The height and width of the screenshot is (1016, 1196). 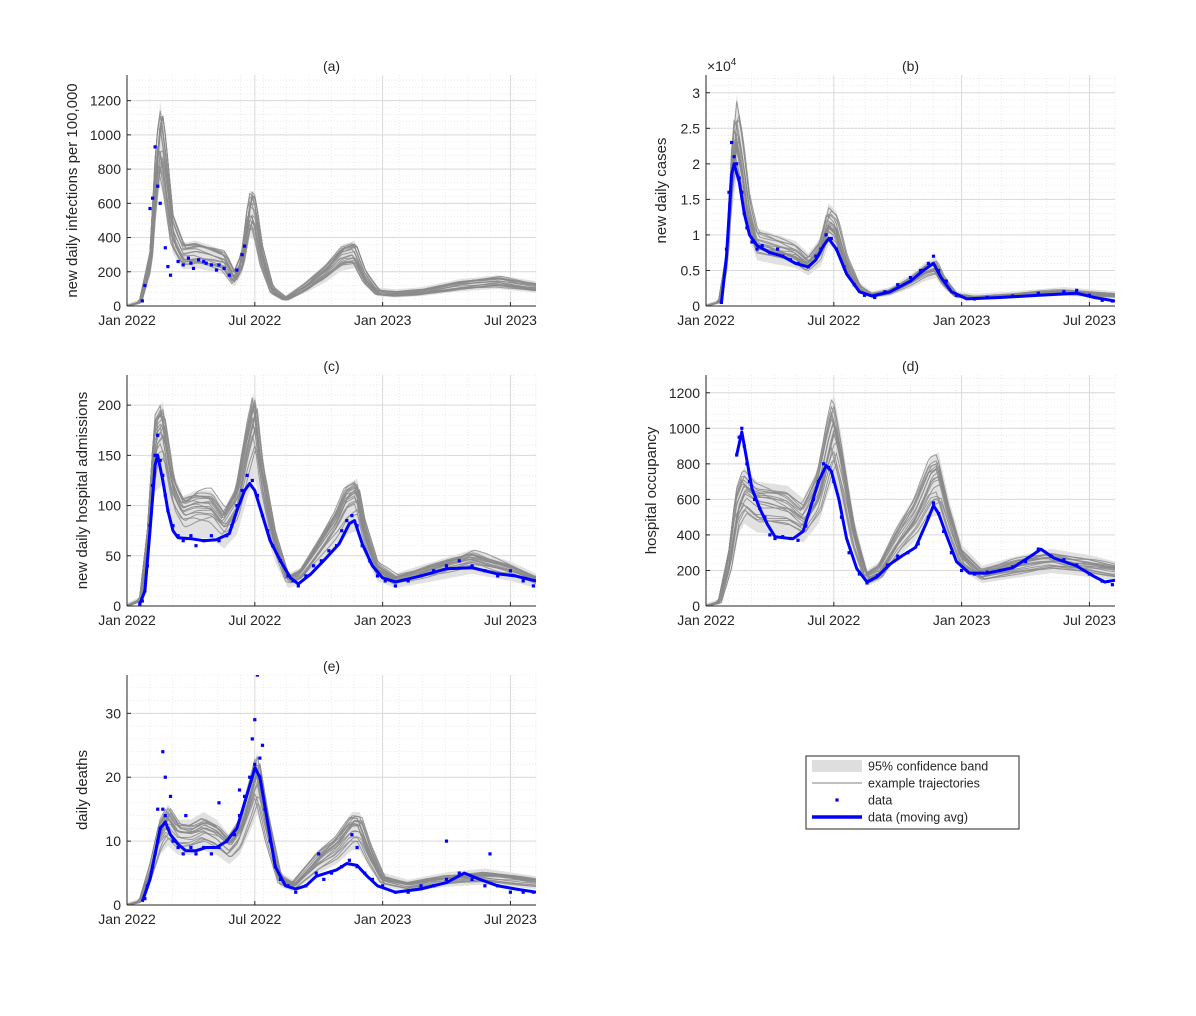 I want to click on y-tick-label: 0, so click(x=117, y=606).